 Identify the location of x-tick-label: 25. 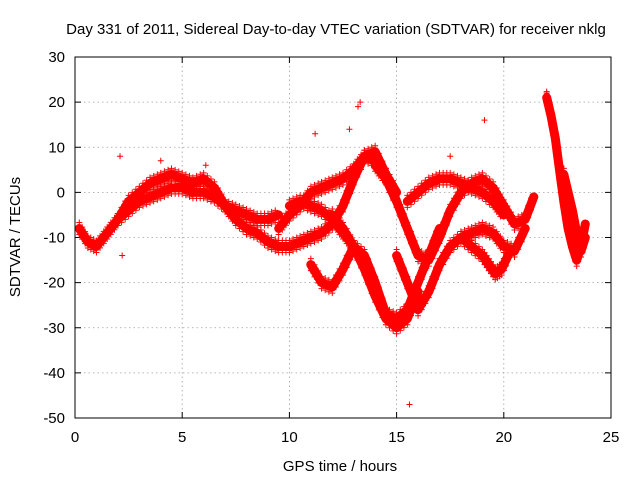
(611, 437).